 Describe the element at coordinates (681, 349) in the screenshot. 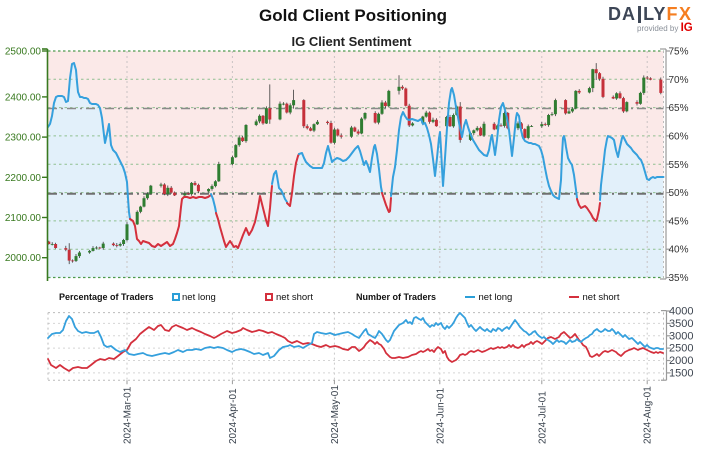

I see `svg-text: 2500` at that location.